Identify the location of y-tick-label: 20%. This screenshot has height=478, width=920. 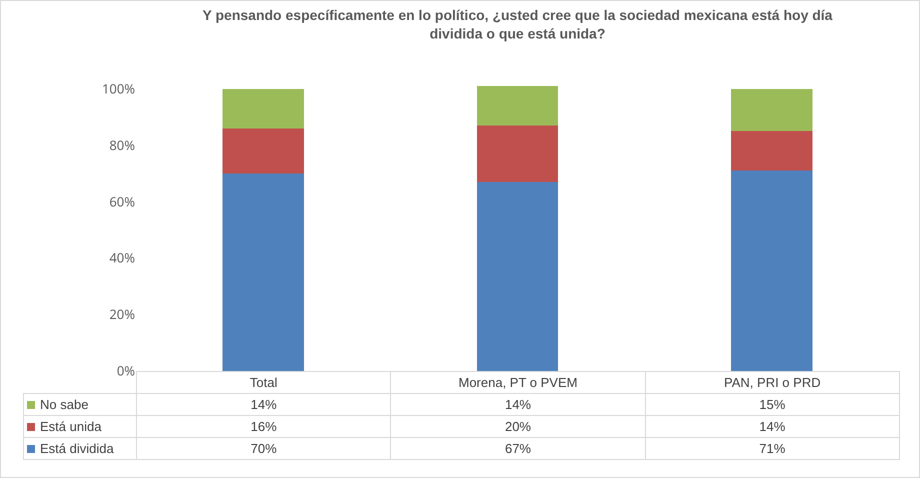
(122, 314).